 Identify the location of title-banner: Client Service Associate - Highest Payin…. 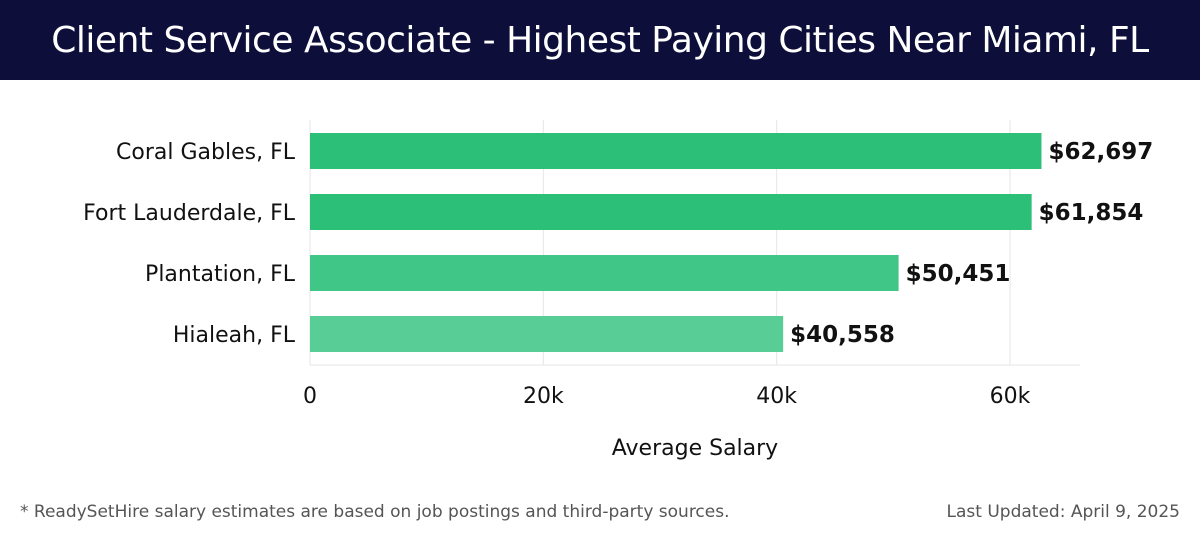
(600, 40).